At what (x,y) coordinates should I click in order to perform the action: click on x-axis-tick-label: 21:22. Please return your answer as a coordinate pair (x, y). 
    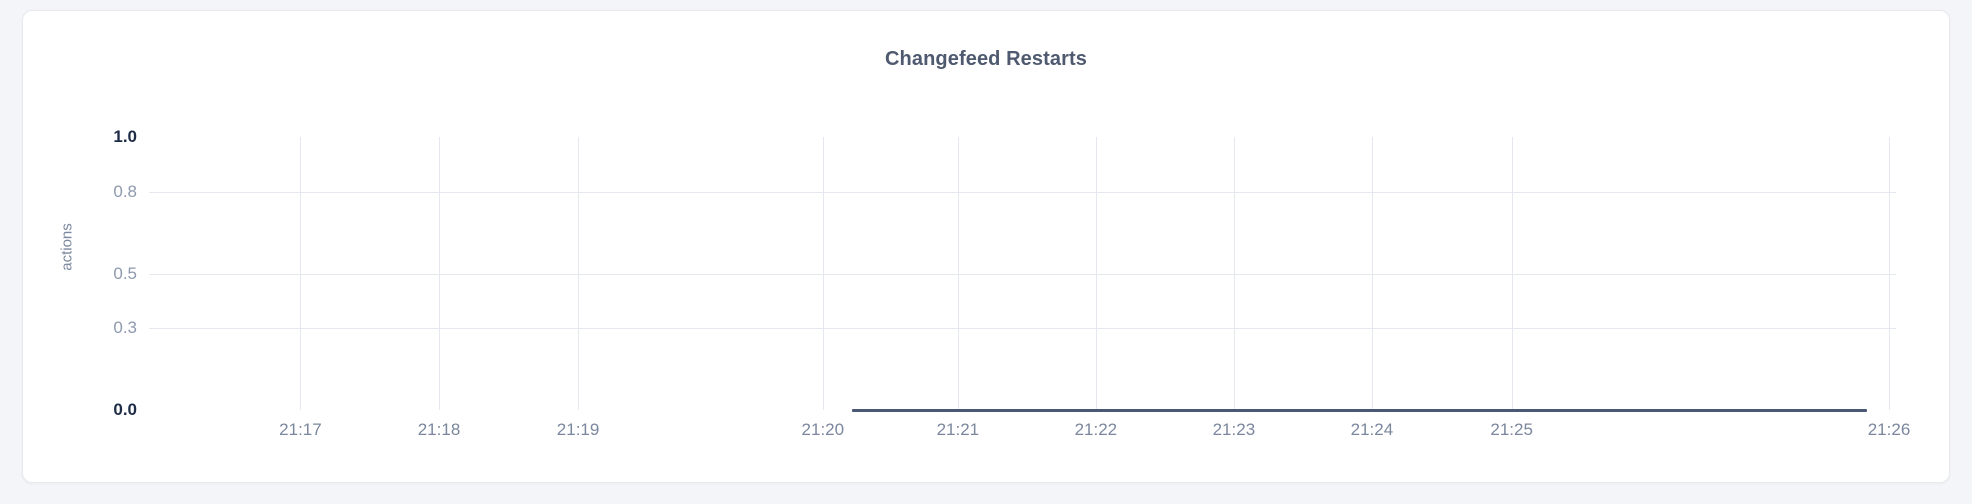
    Looking at the image, I should click on (1096, 429).